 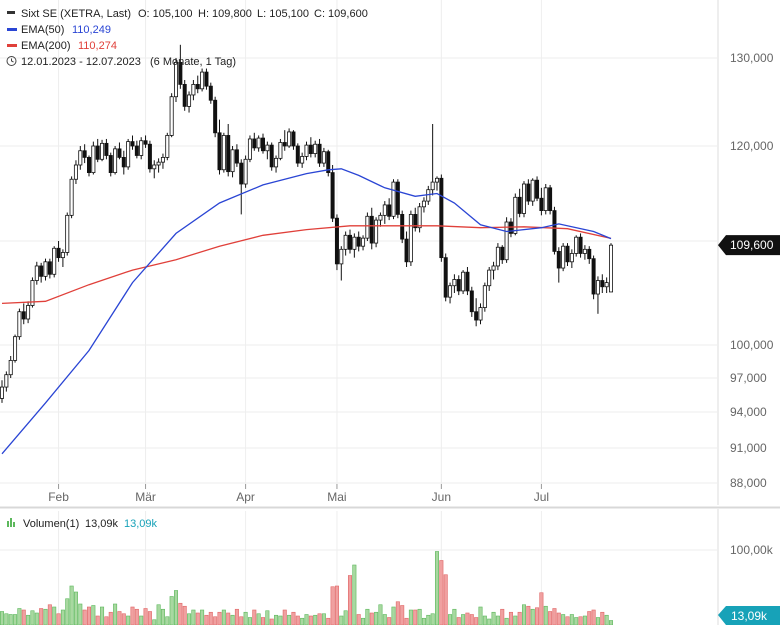 What do you see at coordinates (441, 497) in the screenshot?
I see `time-tick-label: Jun` at bounding box center [441, 497].